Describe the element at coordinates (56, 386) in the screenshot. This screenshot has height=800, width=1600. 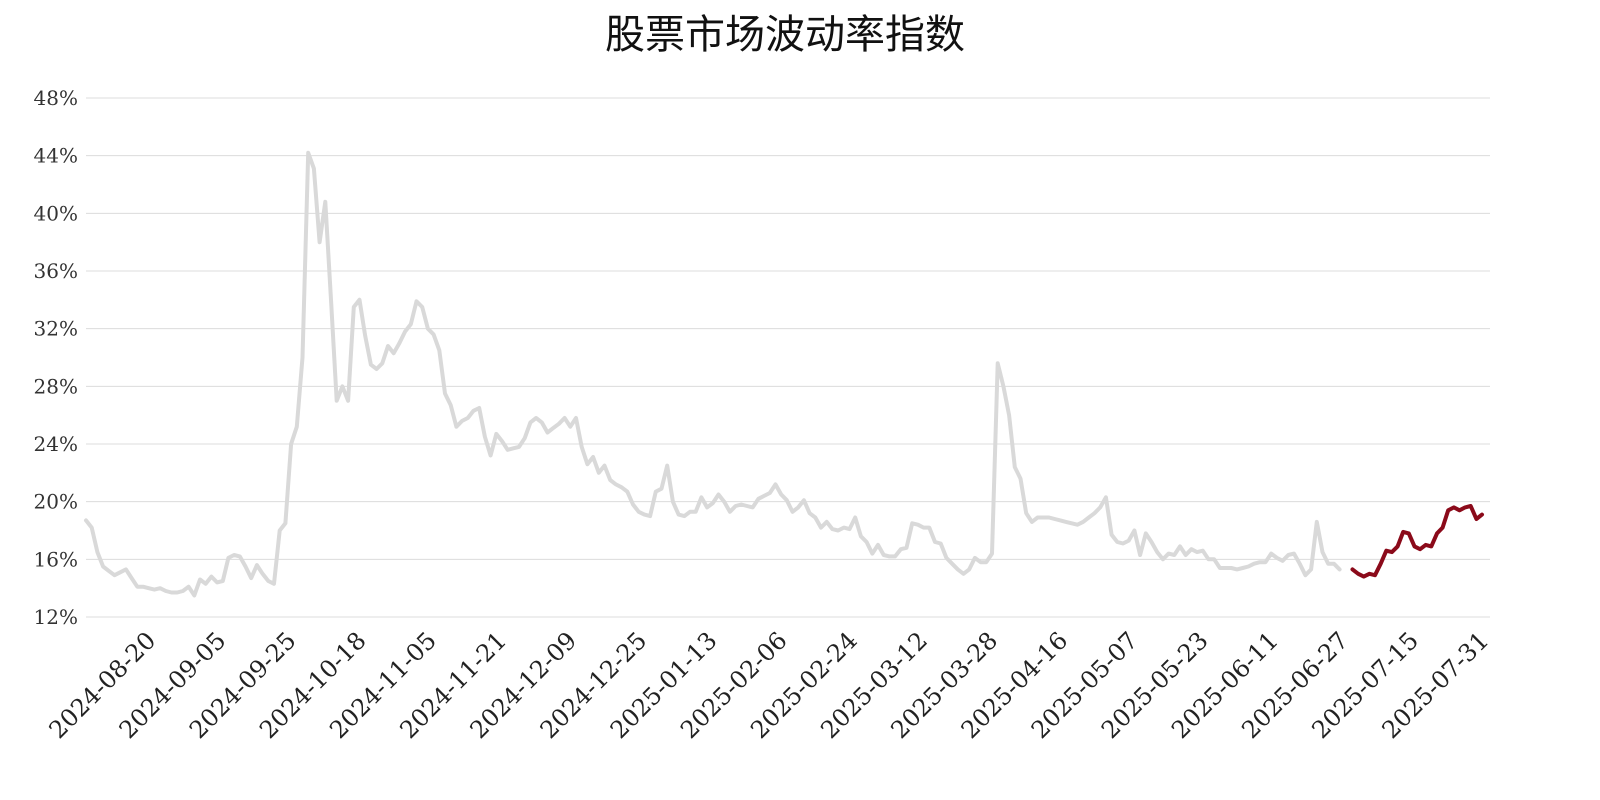
I see `y-tick-label: 28%` at that location.